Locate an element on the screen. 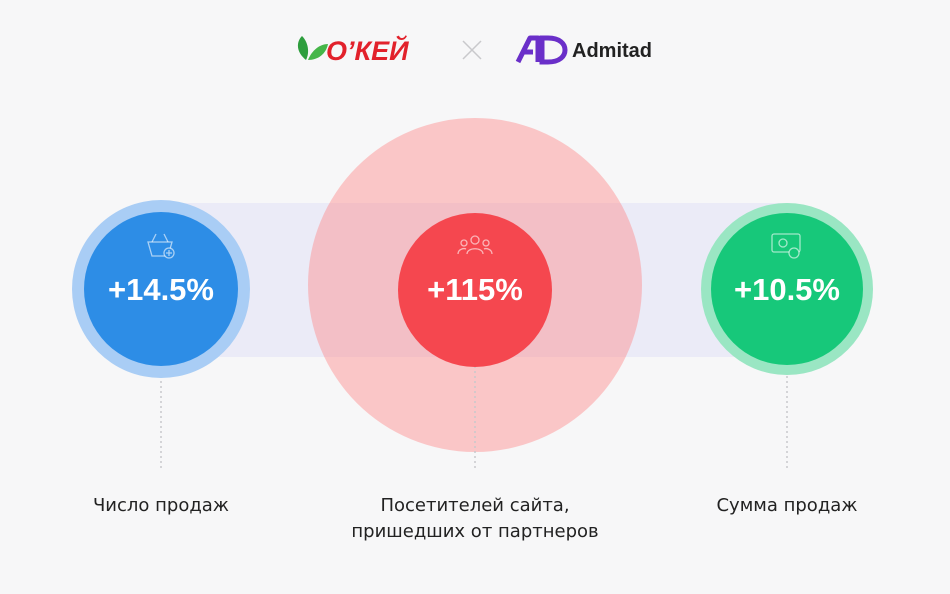  metric-value: +14.5% is located at coordinates (161, 289).